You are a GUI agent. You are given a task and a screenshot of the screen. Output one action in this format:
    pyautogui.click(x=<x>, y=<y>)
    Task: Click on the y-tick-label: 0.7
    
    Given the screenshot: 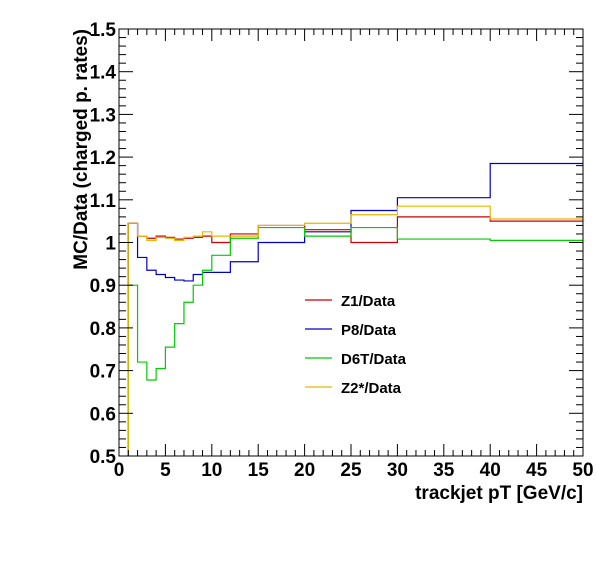 What is the action you would take?
    pyautogui.click(x=103, y=372)
    